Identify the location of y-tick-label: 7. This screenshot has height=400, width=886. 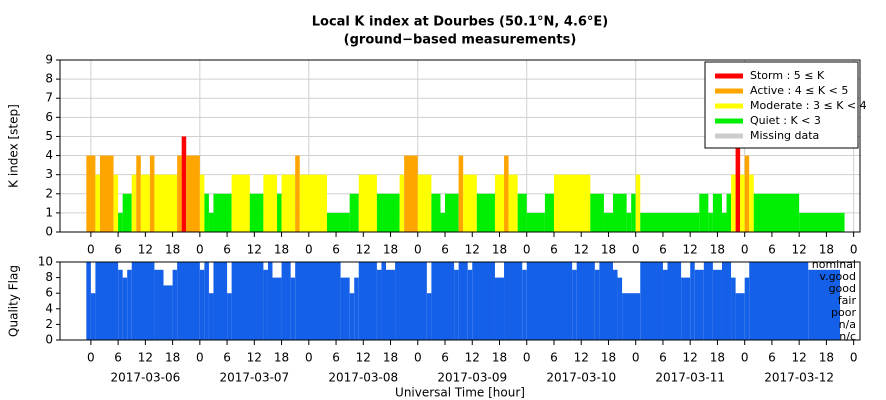
(49, 98).